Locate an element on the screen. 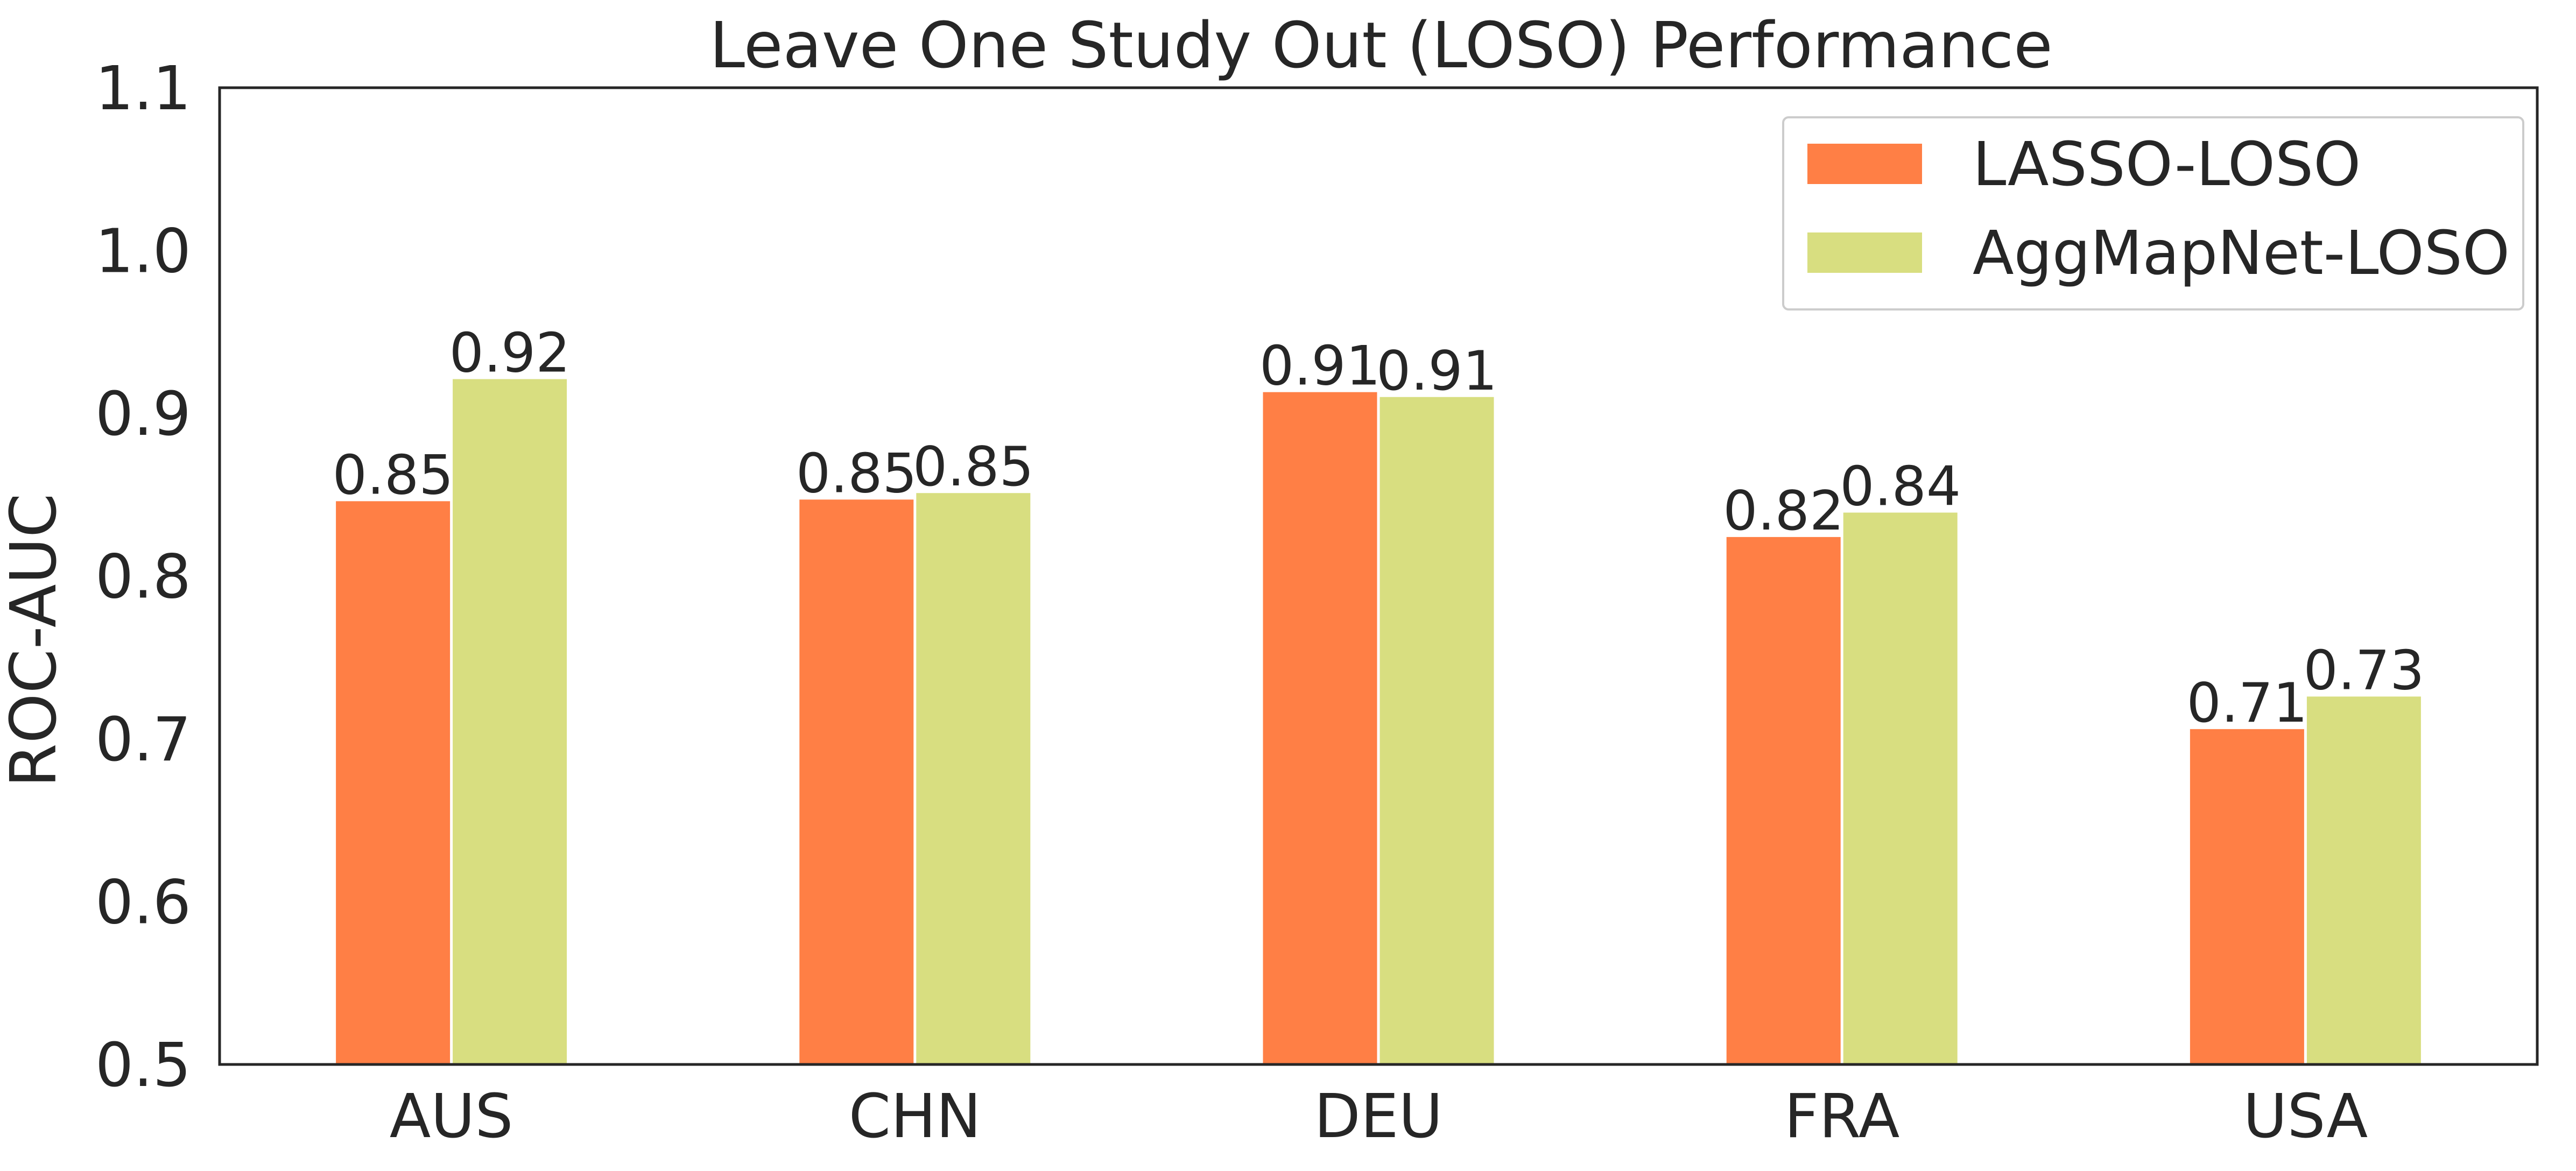 This screenshot has height=1171, width=2576. data-label-lasso-loso-chn: 0.85 is located at coordinates (857, 473).